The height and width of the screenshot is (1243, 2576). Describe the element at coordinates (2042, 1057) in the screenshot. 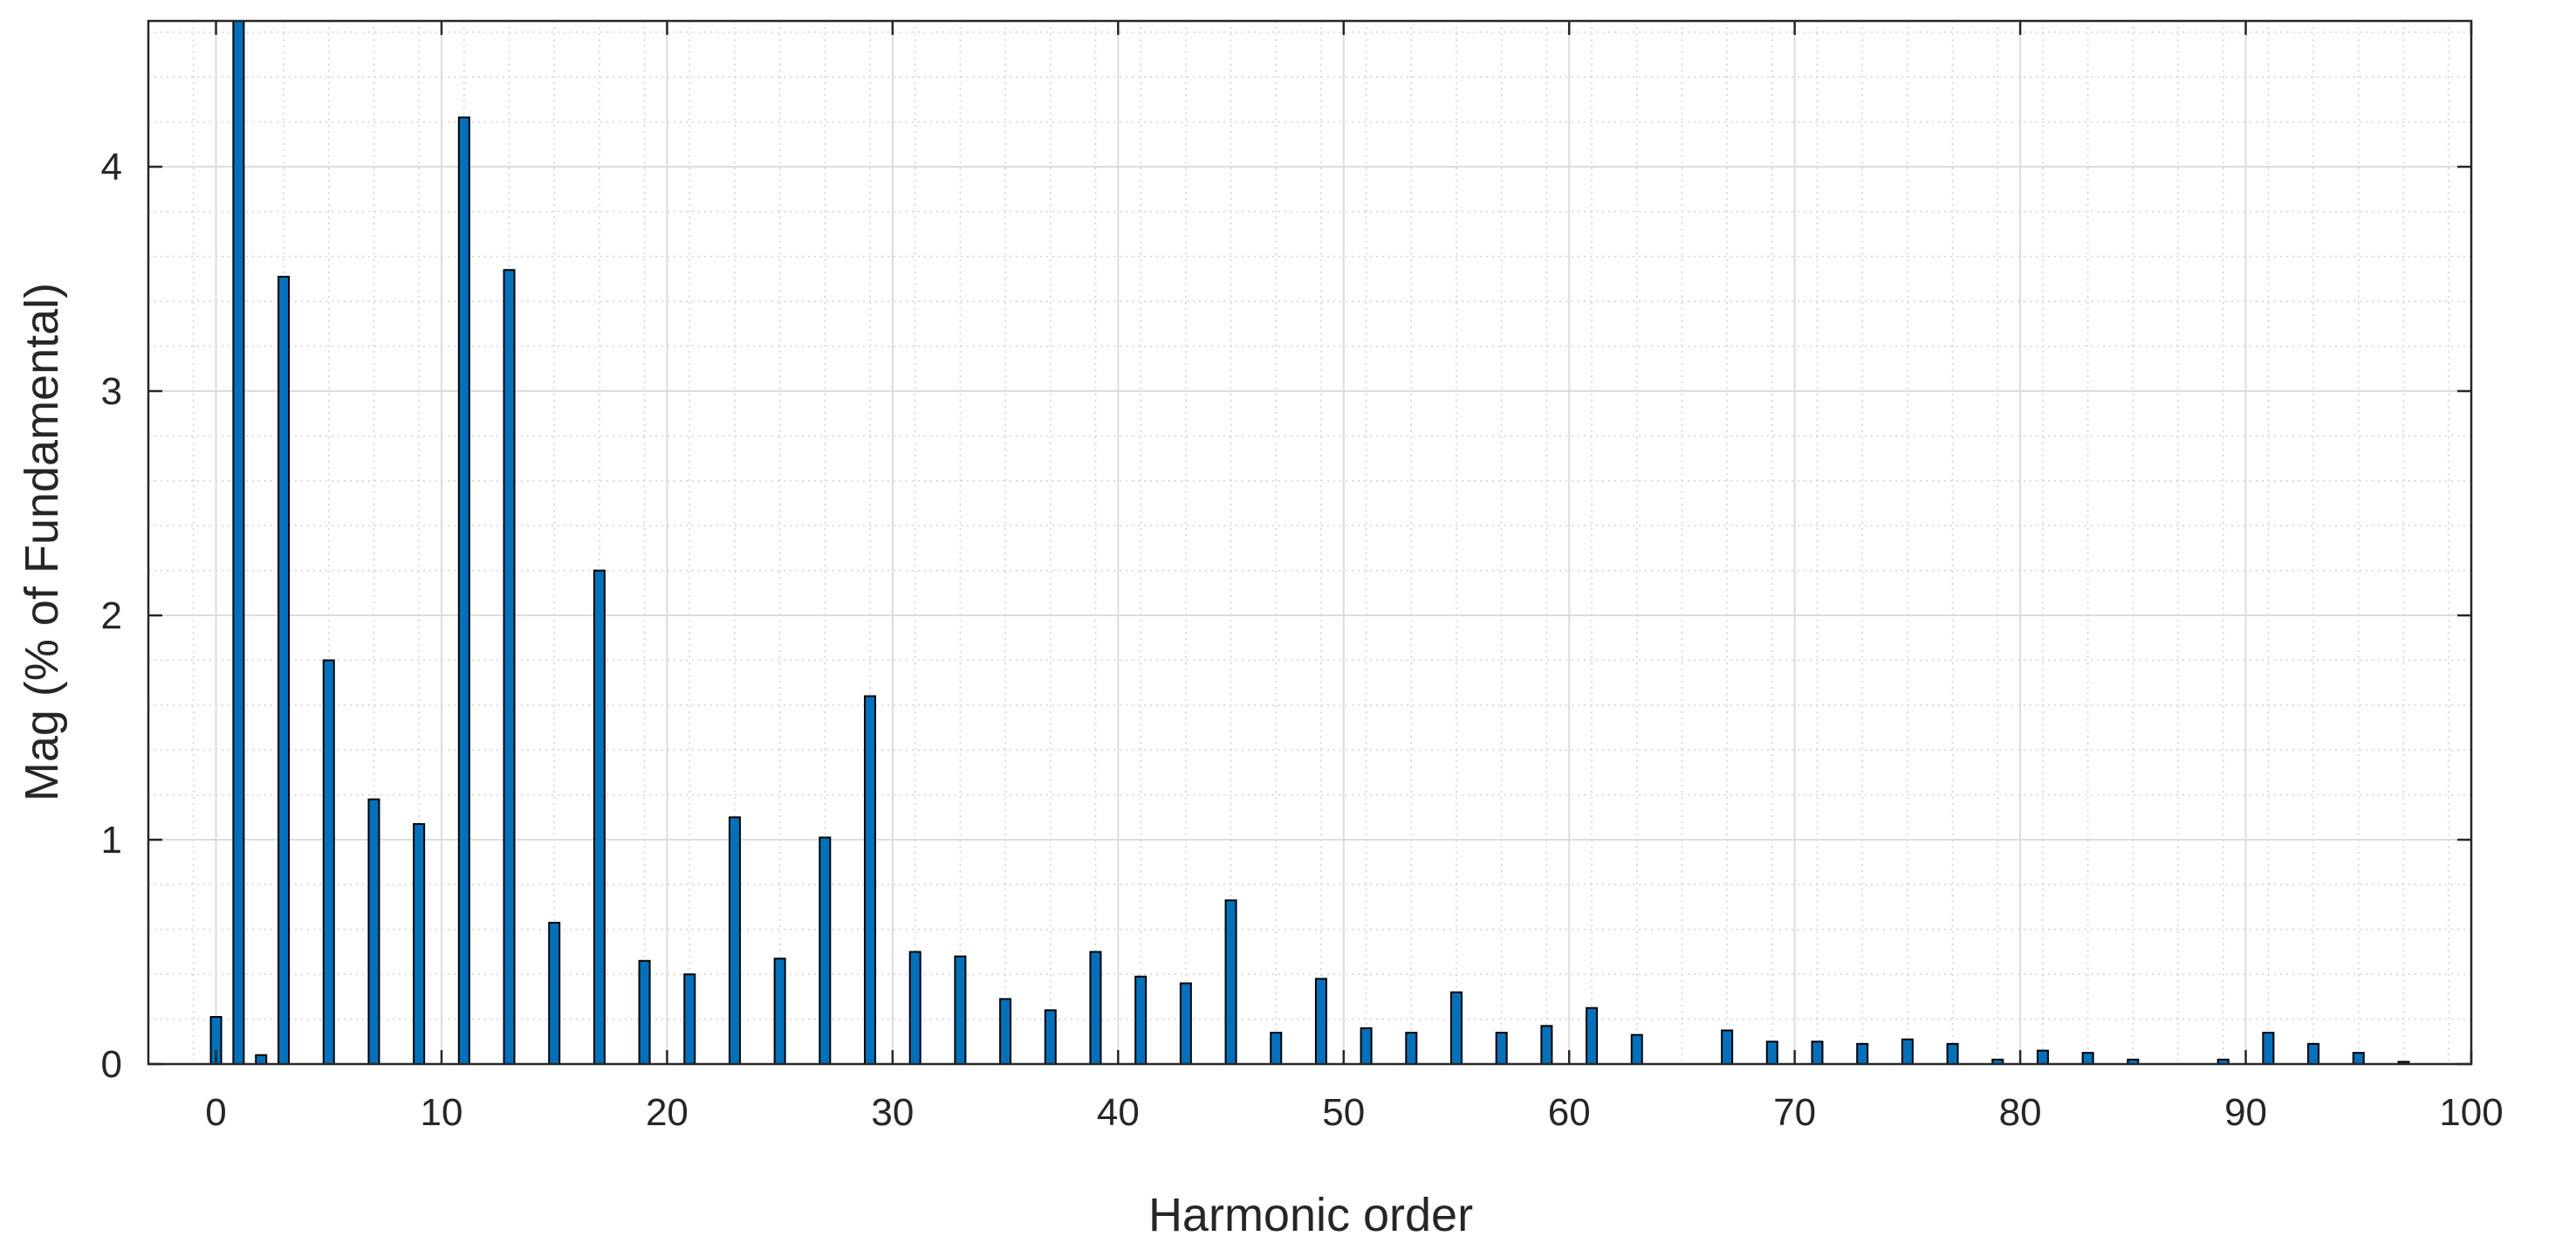

I see `bar-h81` at that location.